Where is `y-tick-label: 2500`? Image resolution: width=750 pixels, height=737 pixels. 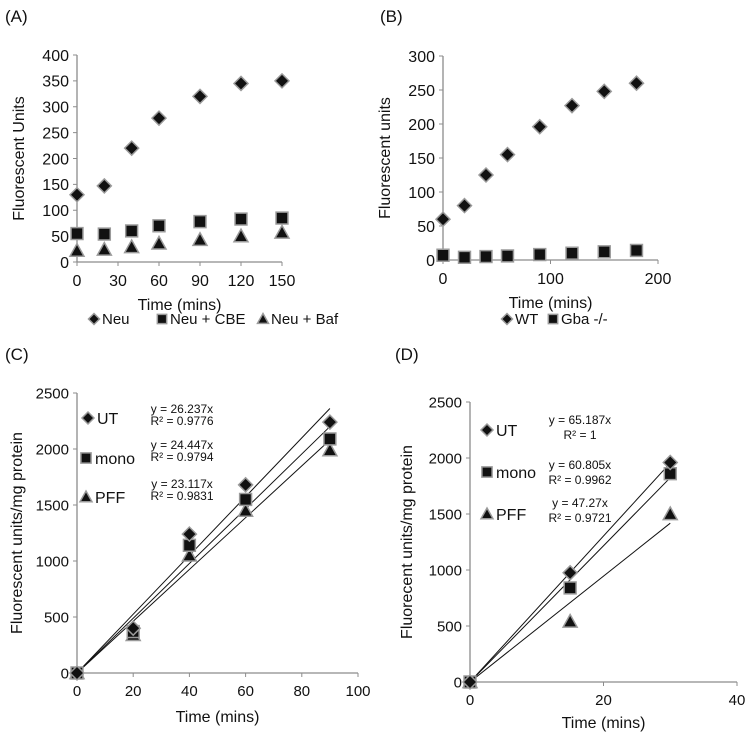
y-tick-label: 2500 is located at coordinates (52, 393).